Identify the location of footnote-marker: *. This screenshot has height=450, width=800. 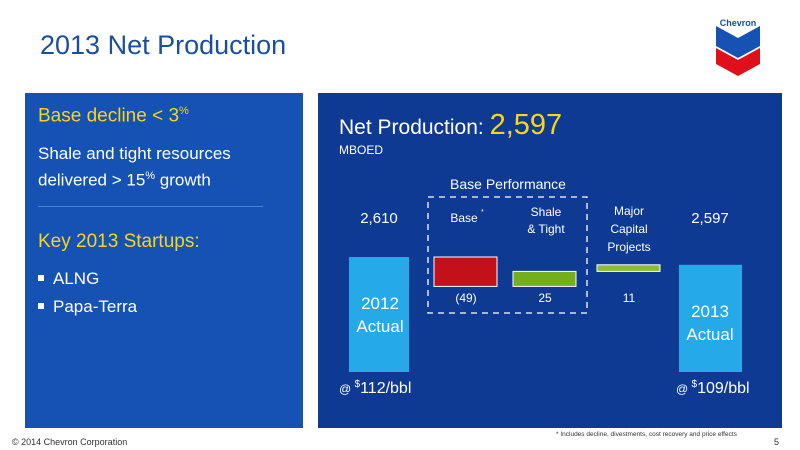
(482, 212).